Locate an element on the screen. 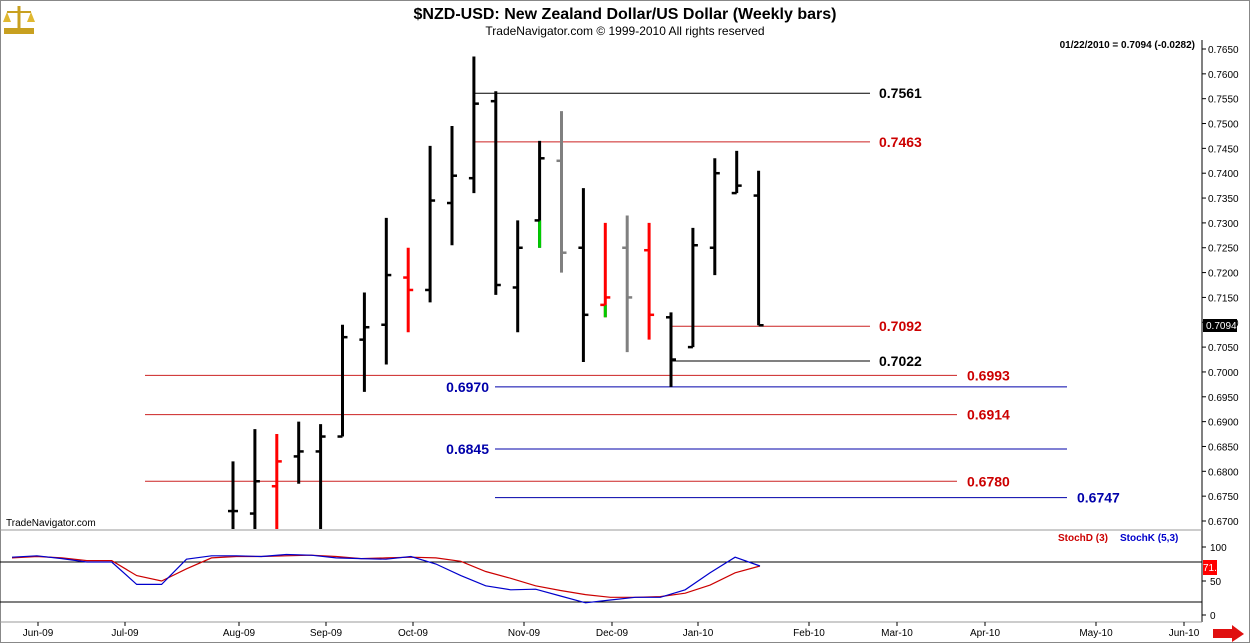 The height and width of the screenshot is (643, 1250). watermark-text: TradeNavigator.com is located at coordinates (51, 523).